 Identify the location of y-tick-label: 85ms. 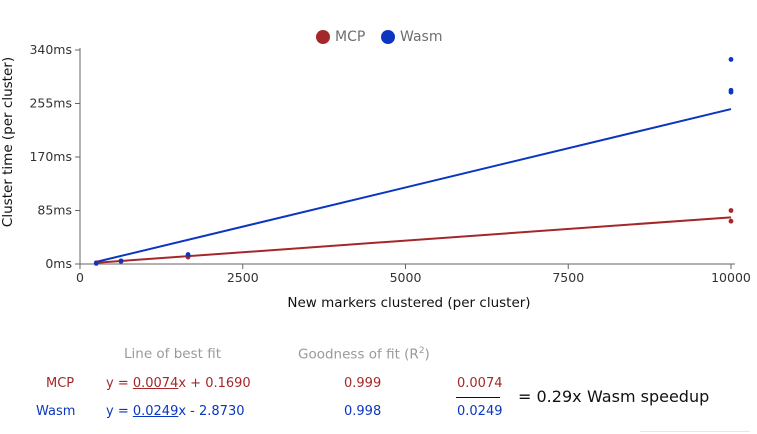
(54, 210).